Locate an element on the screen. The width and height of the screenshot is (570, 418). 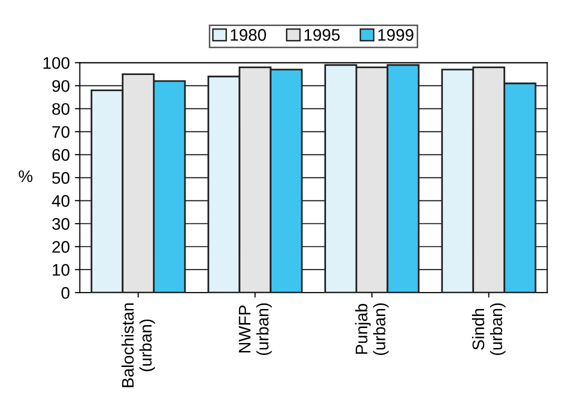
y-tick-label: 70 is located at coordinates (61, 132).